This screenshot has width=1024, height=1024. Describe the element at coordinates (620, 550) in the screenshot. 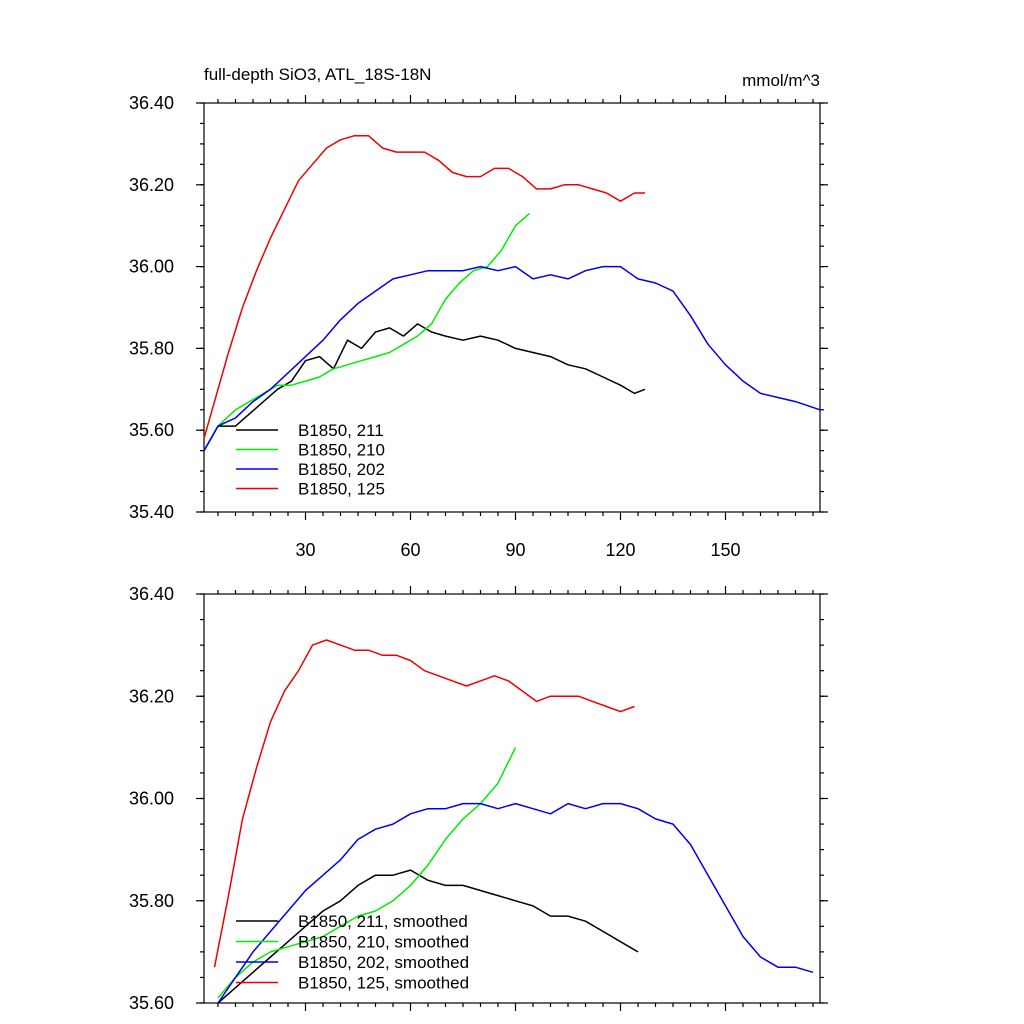

I see `x-tick-label: 120` at that location.